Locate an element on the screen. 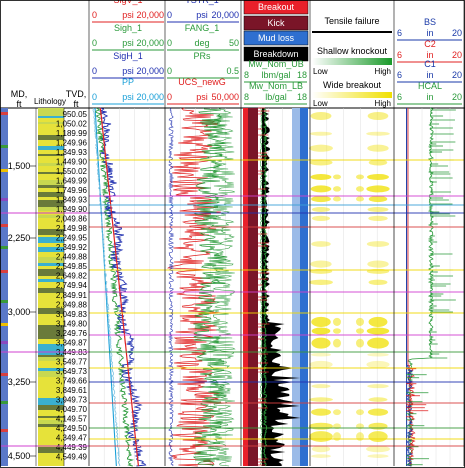  track5-curve-name: HCAL is located at coordinates (430, 86).